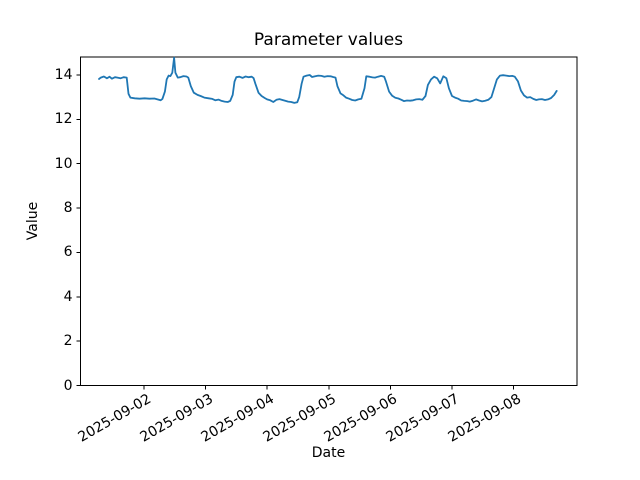 This screenshot has height=480, width=640. What do you see at coordinates (68, 341) in the screenshot?
I see `y-tick-label: 2` at bounding box center [68, 341].